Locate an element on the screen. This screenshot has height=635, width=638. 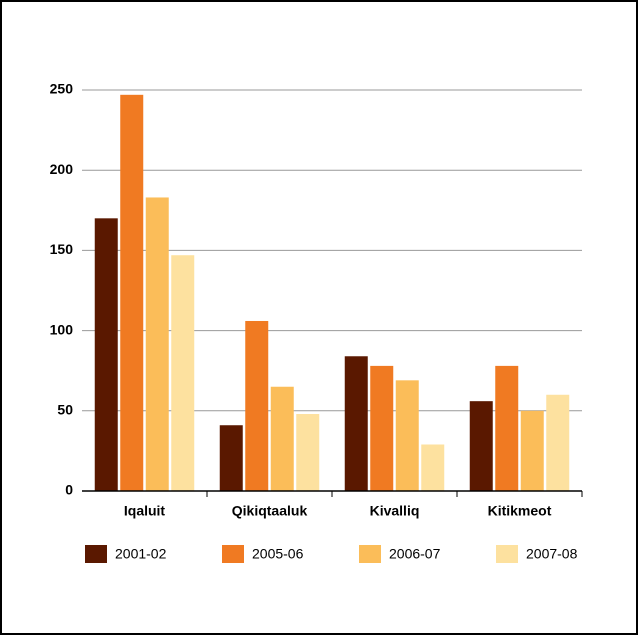
x-tick-label: Qikiqtaaluk is located at coordinates (270, 511).